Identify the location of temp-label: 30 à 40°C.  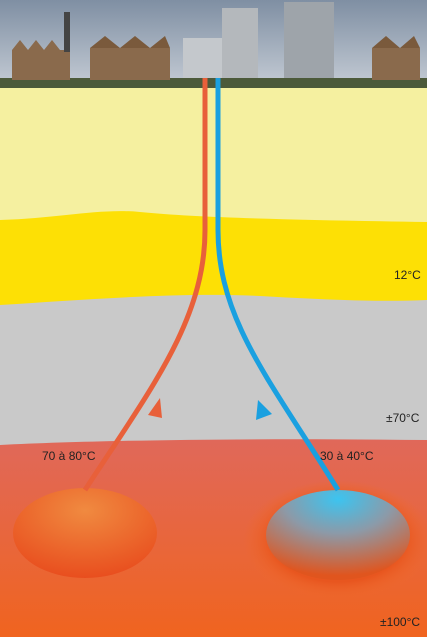
(347, 456).